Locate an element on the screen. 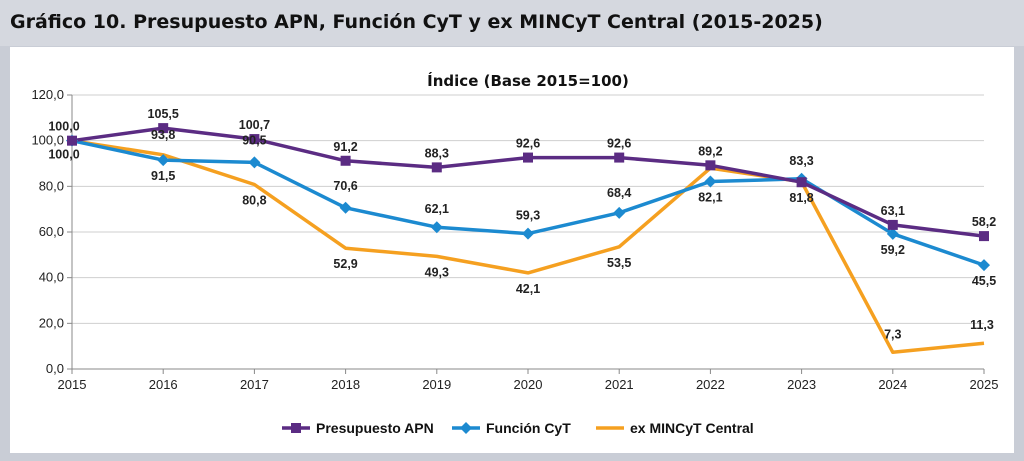 Image resolution: width=1024 pixels, height=461 pixels. data-label: 68,4 is located at coordinates (619, 193).